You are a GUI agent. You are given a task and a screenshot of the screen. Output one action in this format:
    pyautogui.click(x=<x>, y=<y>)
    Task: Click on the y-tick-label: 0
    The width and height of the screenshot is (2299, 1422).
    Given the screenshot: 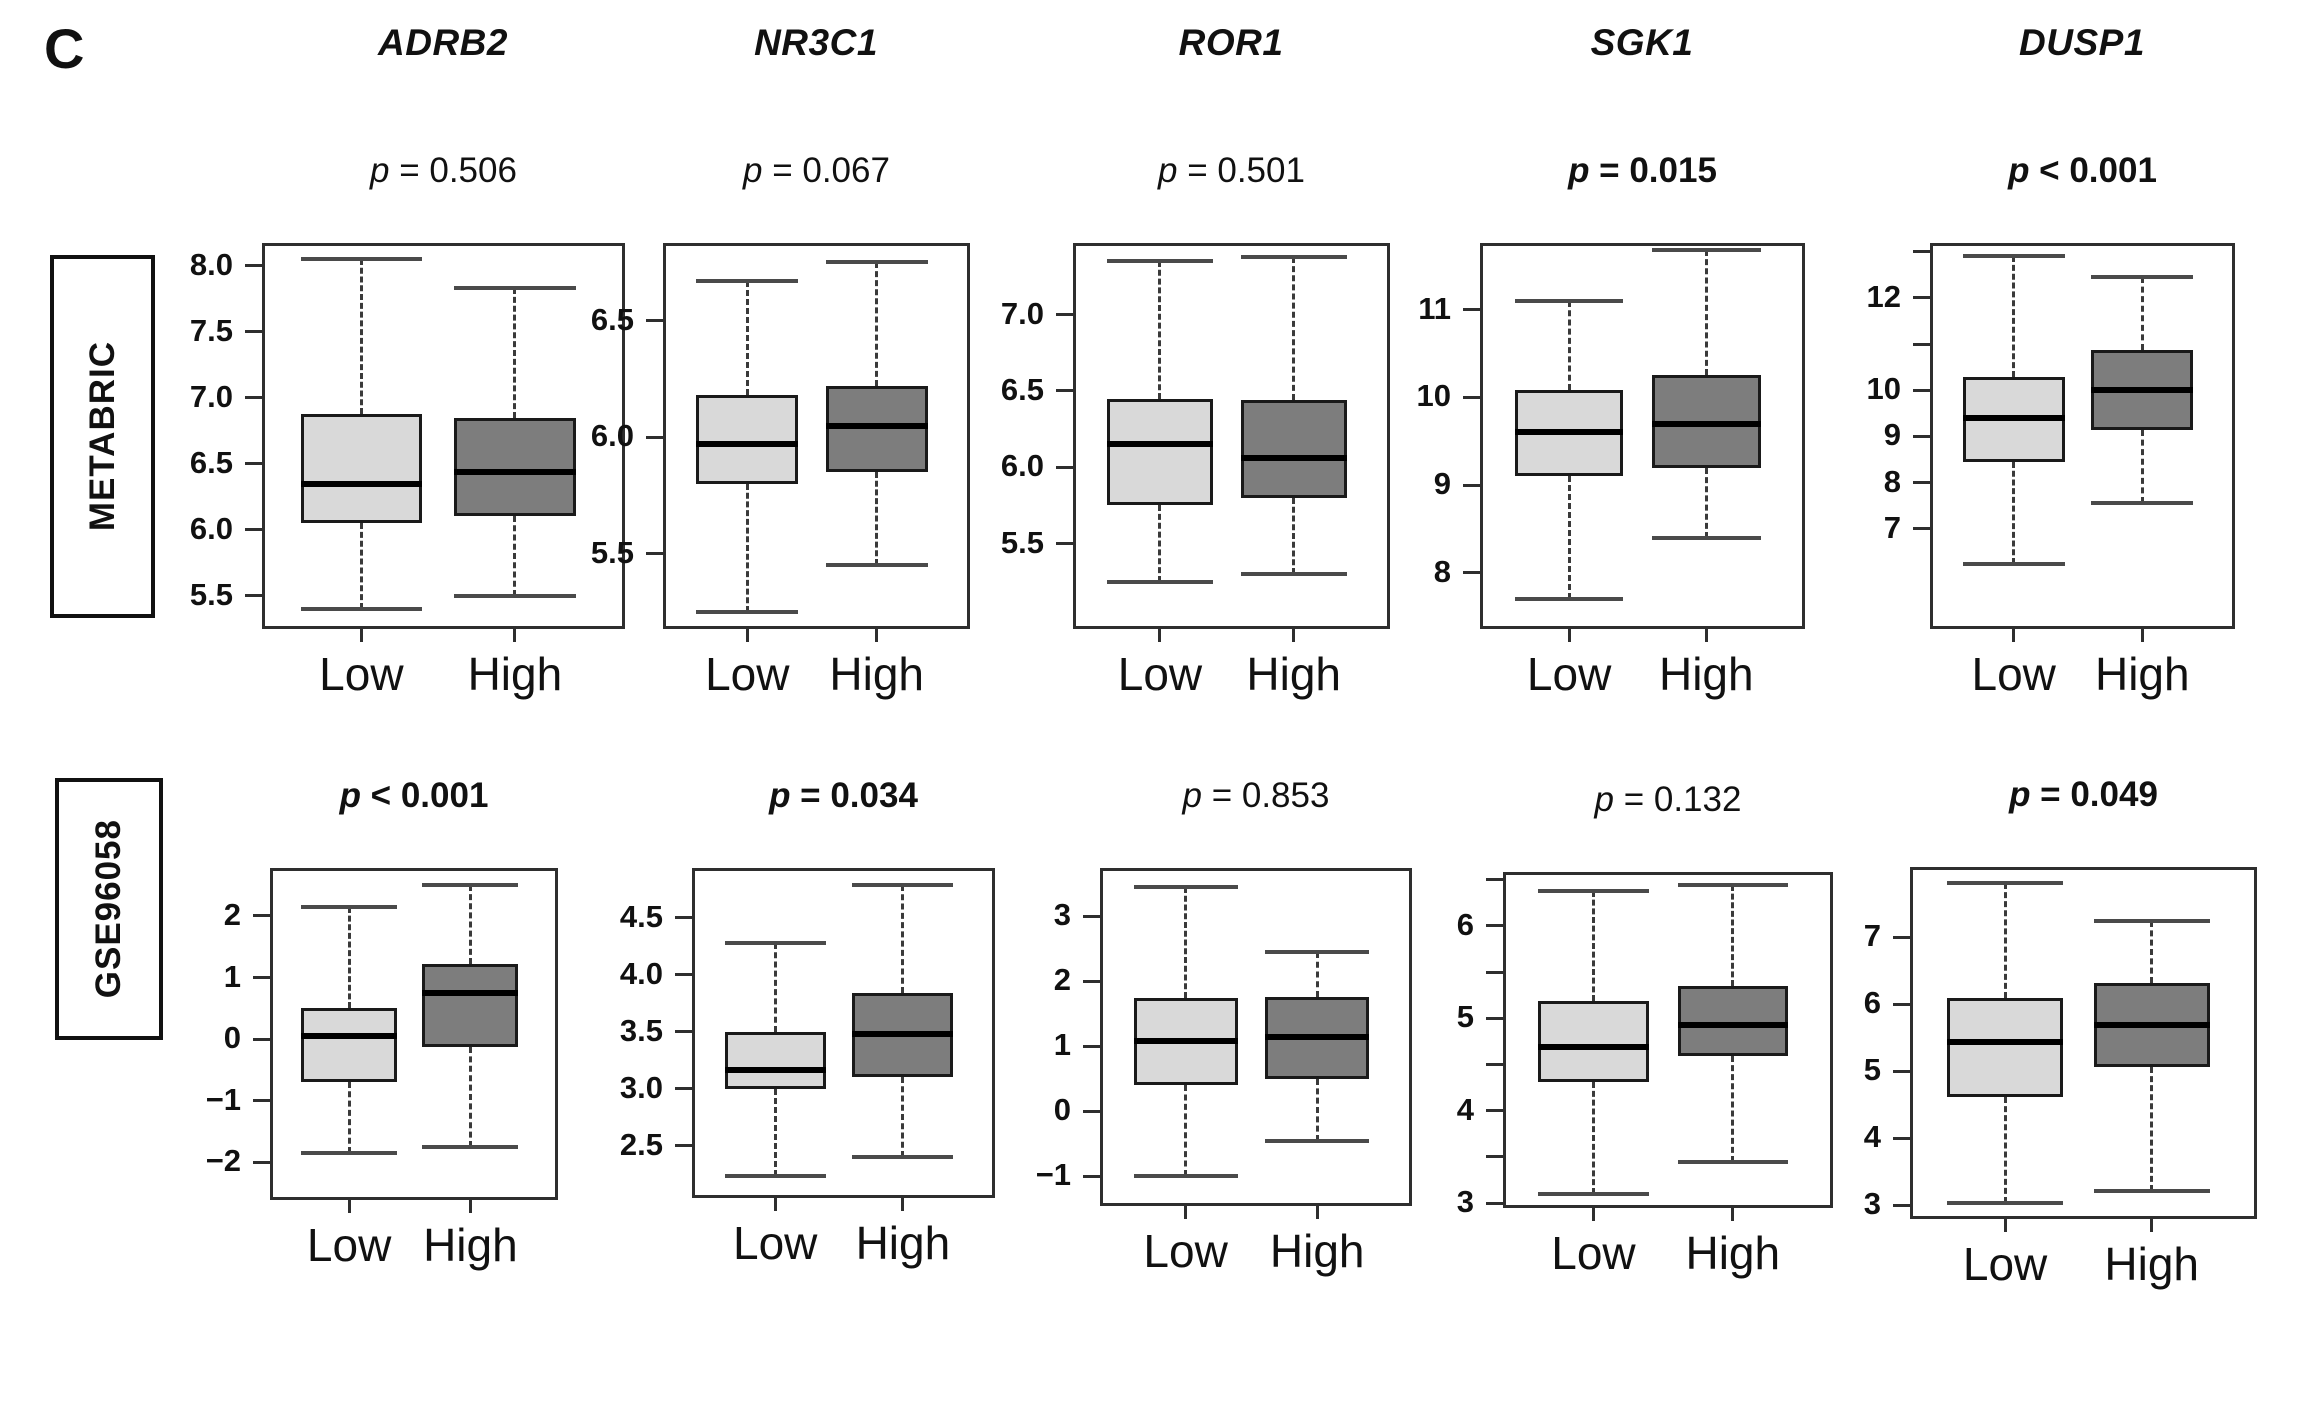 What is the action you would take?
    pyautogui.click(x=232, y=1038)
    